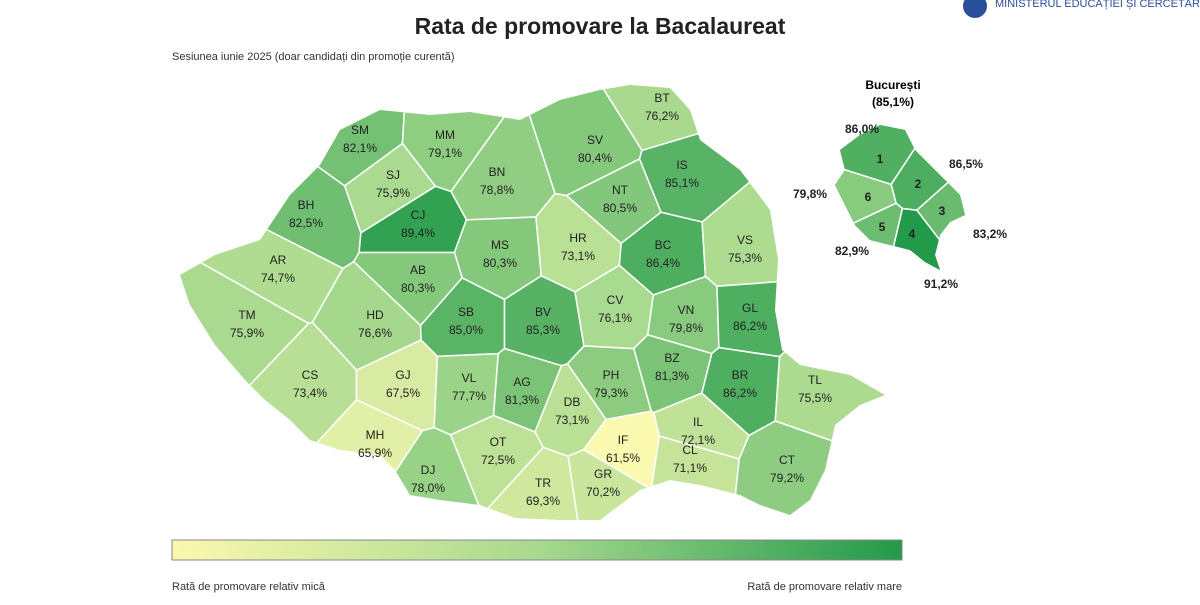 The width and height of the screenshot is (1200, 605). I want to click on county-value: 72,1%, so click(698, 440).